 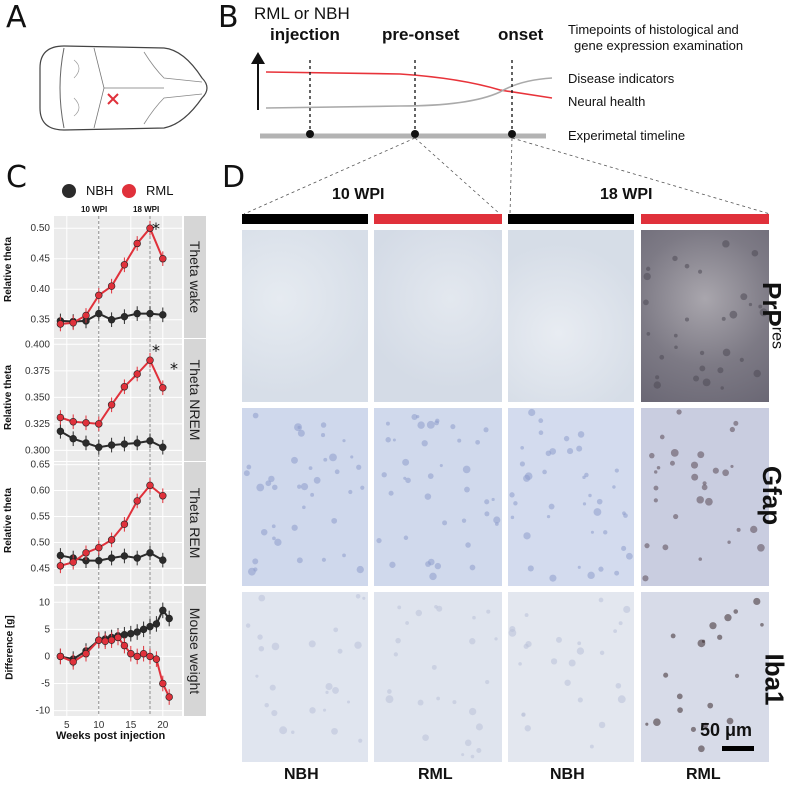 What do you see at coordinates (163, 725) in the screenshot?
I see `x-tick-label: 20` at bounding box center [163, 725].